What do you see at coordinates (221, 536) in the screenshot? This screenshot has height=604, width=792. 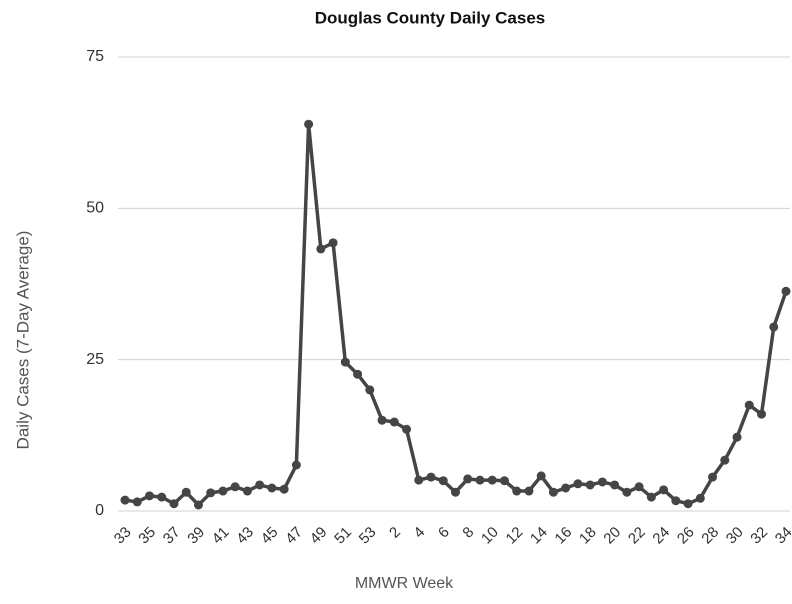 I see `x-tick-label: 41` at bounding box center [221, 536].